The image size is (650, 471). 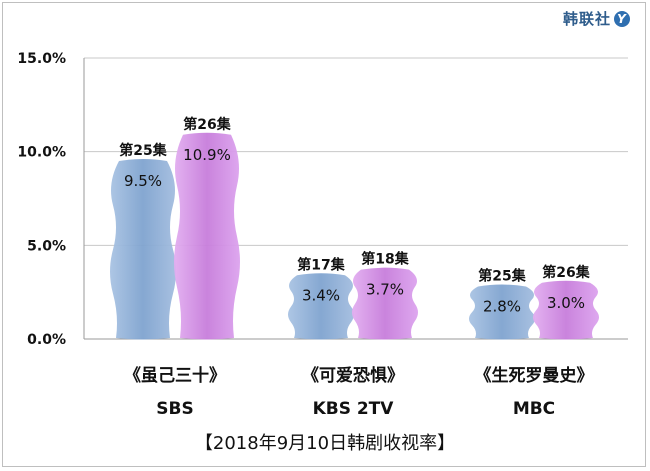 I want to click on y-tick-label: 10.0%, so click(x=41, y=153).